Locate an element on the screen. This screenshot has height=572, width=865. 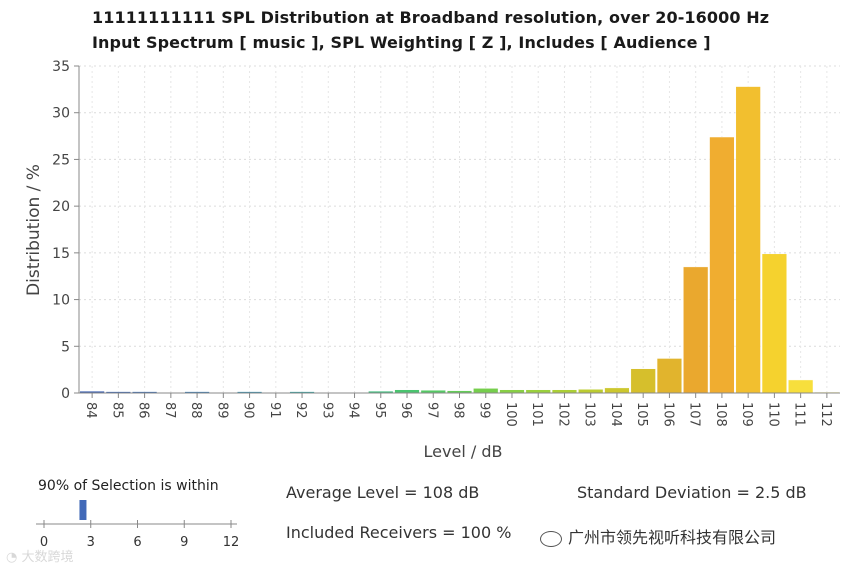
slider-tick-label: 12 is located at coordinates (231, 542).